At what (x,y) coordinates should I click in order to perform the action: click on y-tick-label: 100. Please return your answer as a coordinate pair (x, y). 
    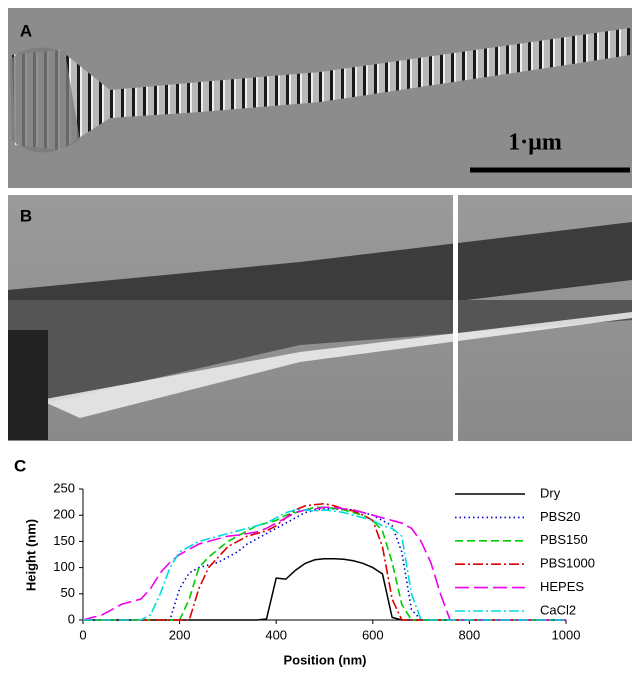
    Looking at the image, I should click on (64, 566).